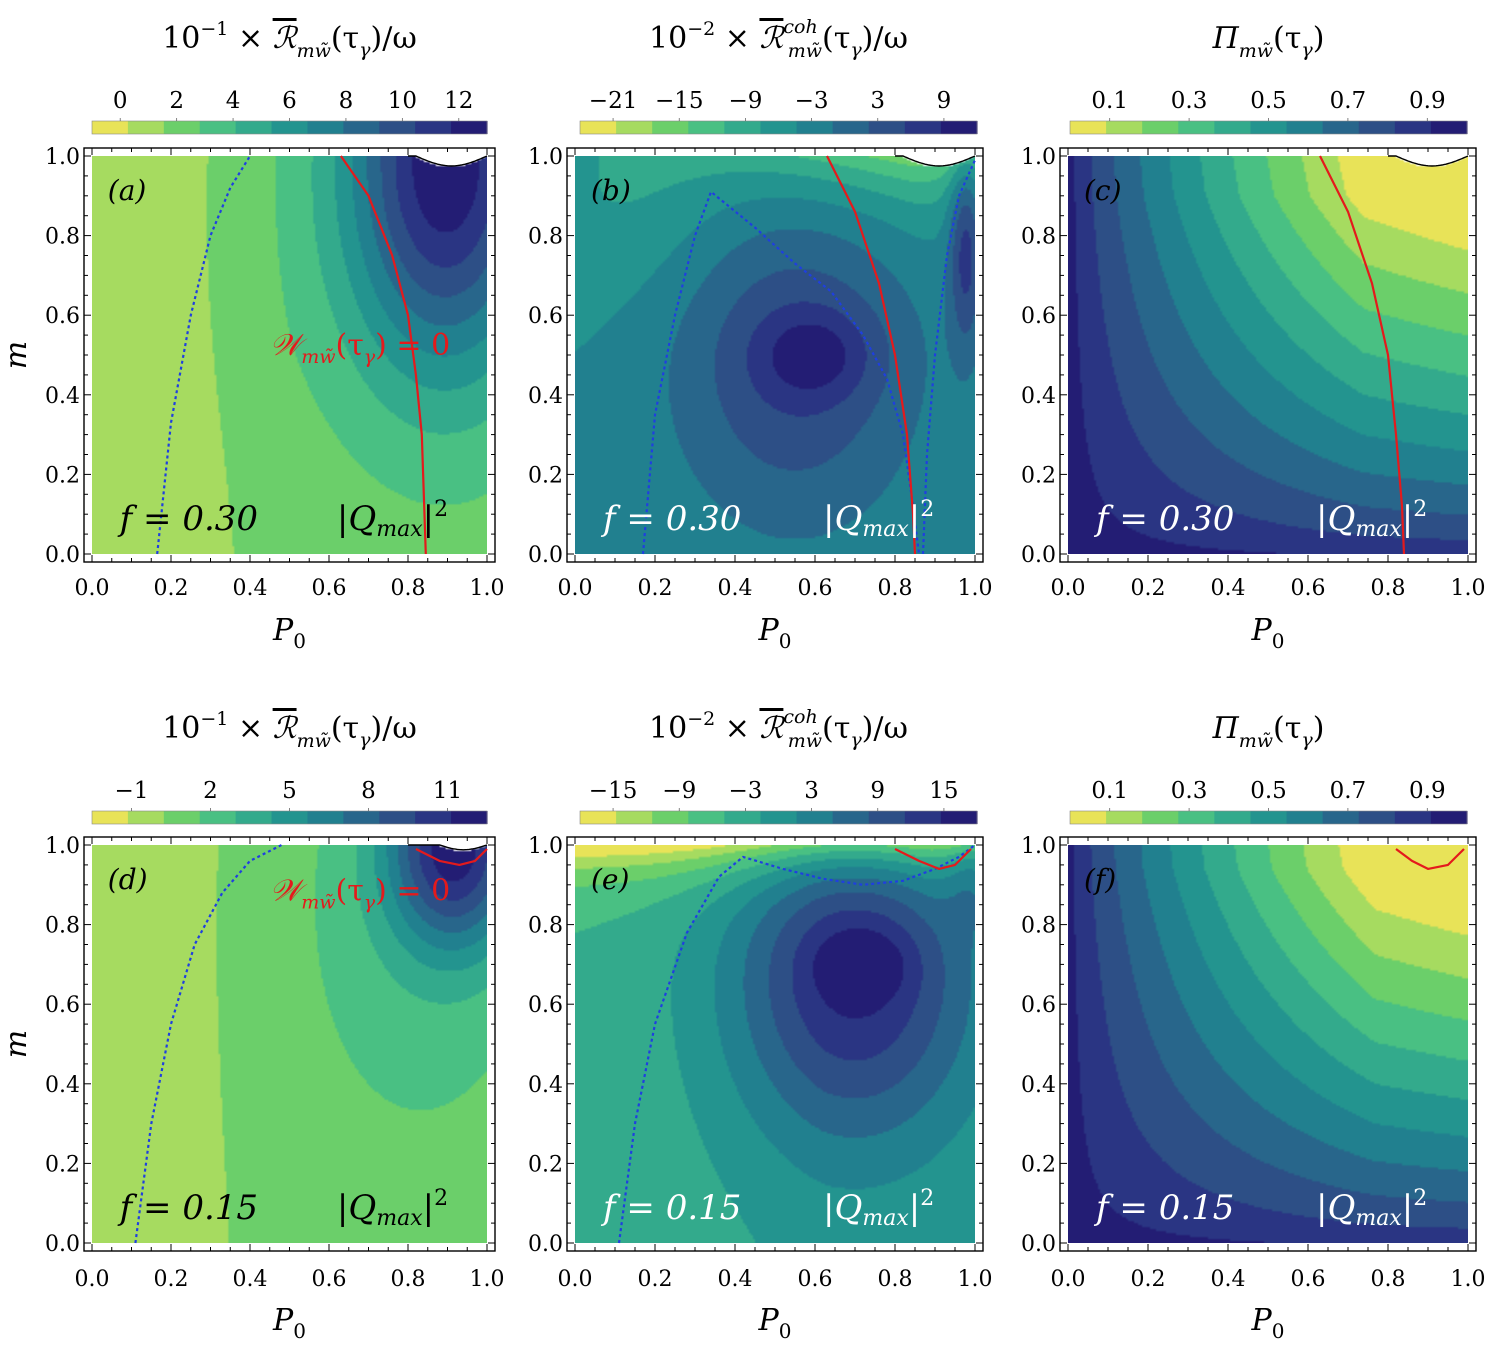  I want to click on q-main: |Q, so click(356, 1208).